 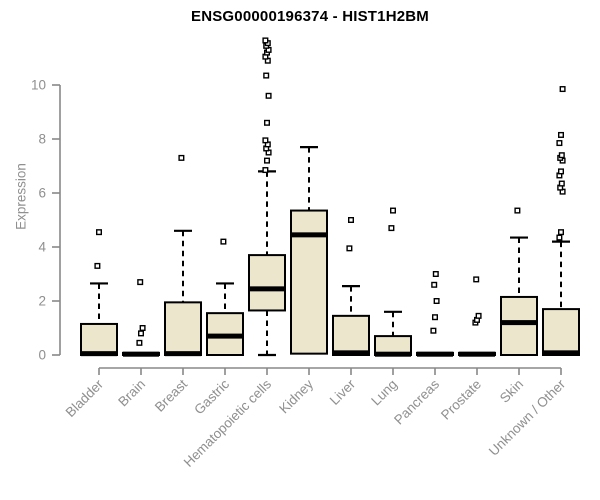 I want to click on median-kidney, so click(x=309, y=235).